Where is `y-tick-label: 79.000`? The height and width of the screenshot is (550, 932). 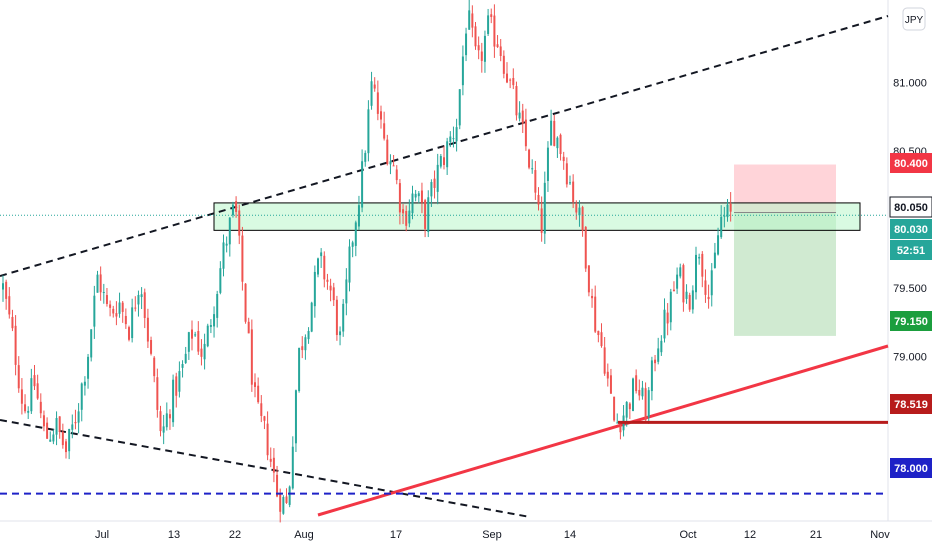 y-tick-label: 79.000 is located at coordinates (910, 357).